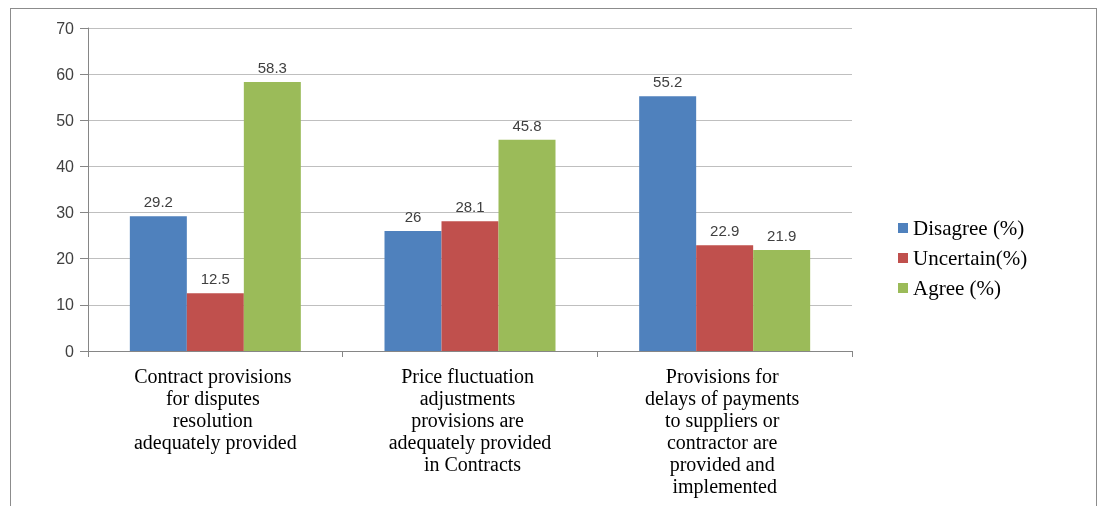  I want to click on y-tick-label: 20, so click(65, 259).